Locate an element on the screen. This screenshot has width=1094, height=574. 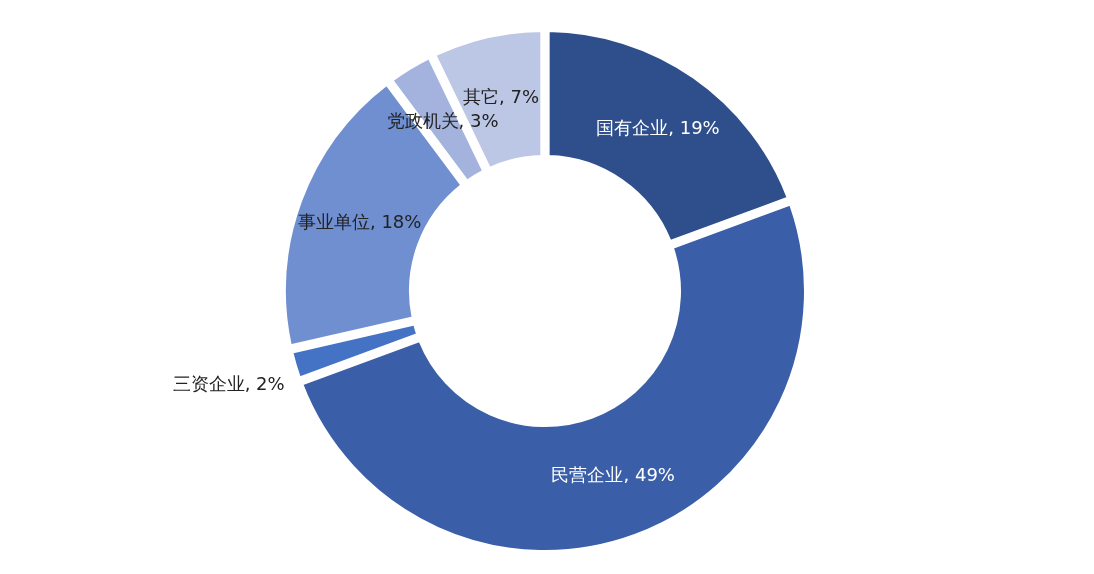
slice-label: 民营企业, 49% is located at coordinates (613, 475).